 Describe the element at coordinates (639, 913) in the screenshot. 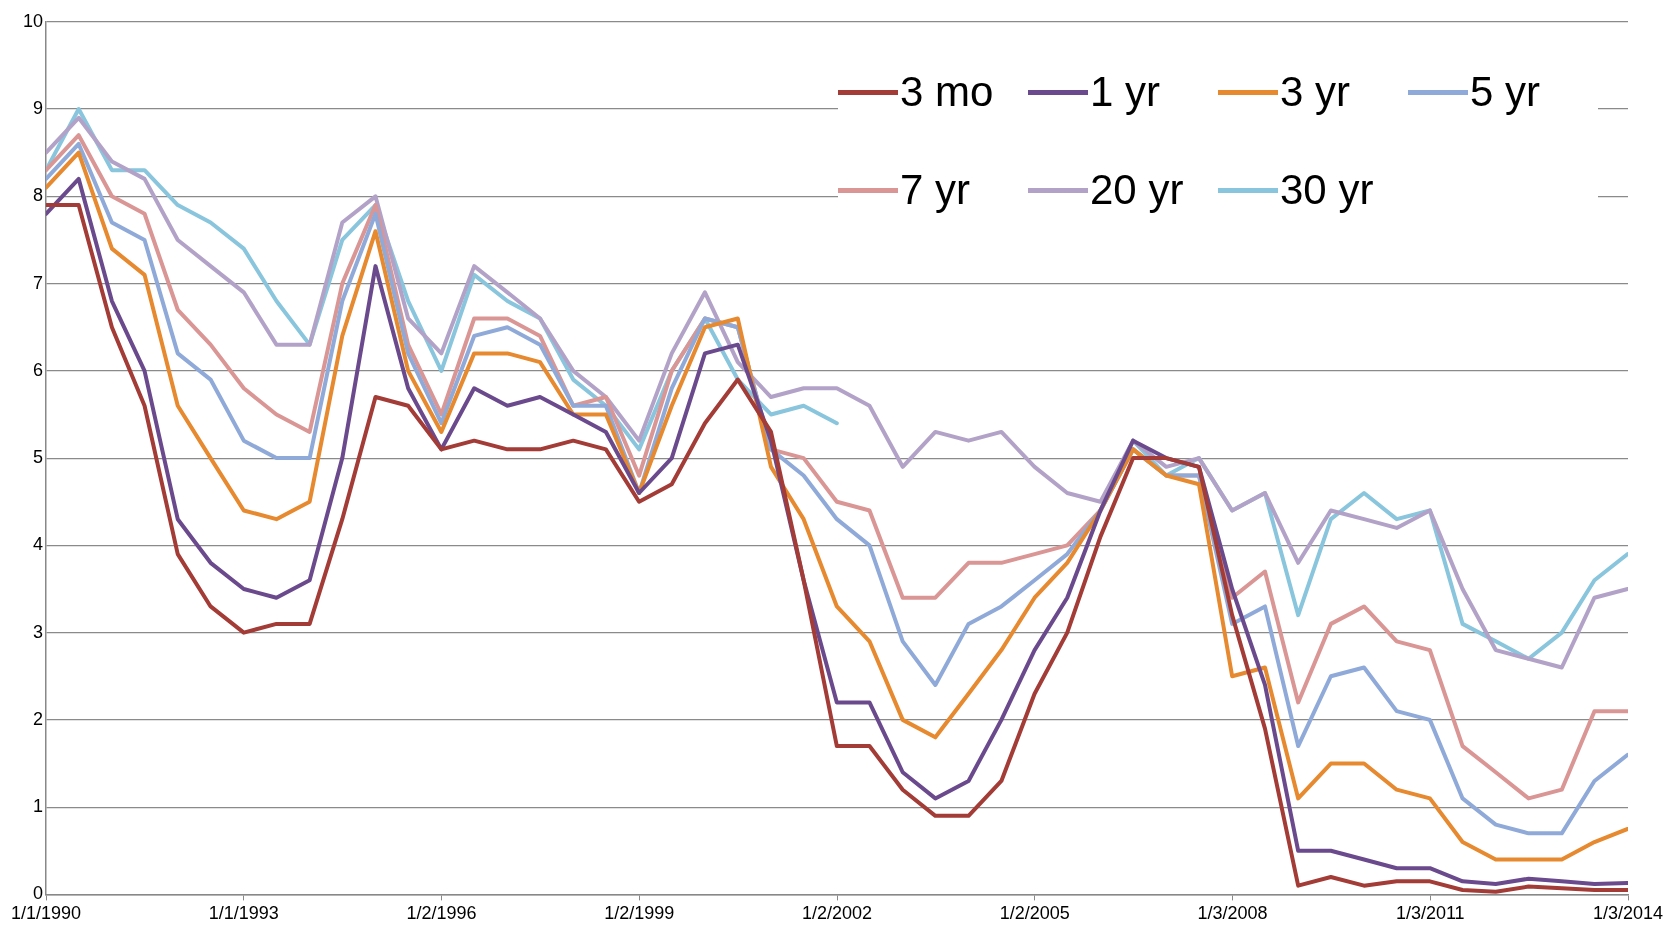

I see `x-tick-label: 1/2/1999` at that location.